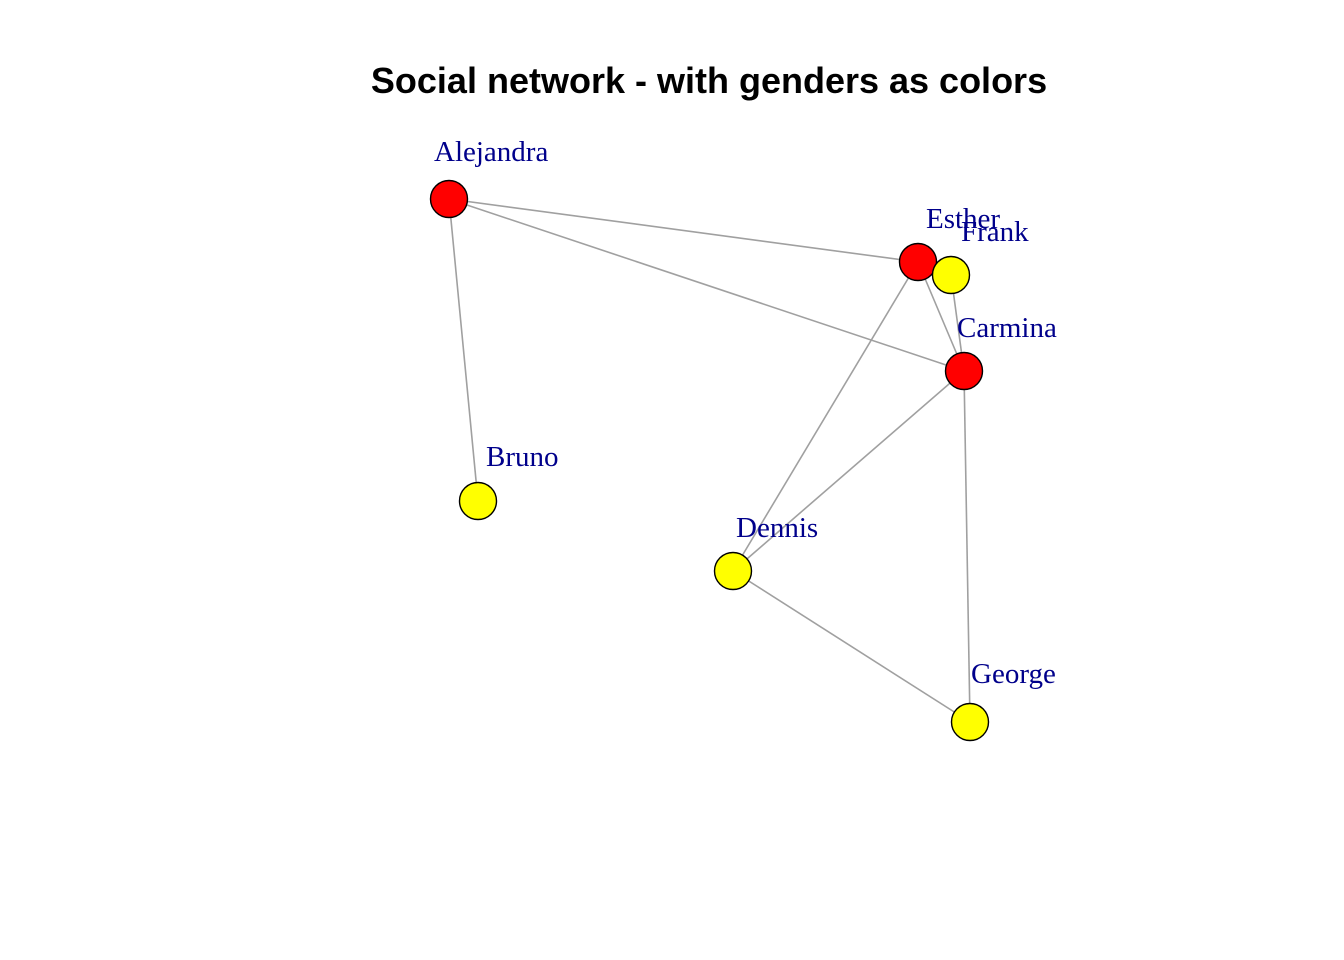 The height and width of the screenshot is (960, 1344). Describe the element at coordinates (491, 152) in the screenshot. I see `node-label-alejandra: Alejandra` at that location.